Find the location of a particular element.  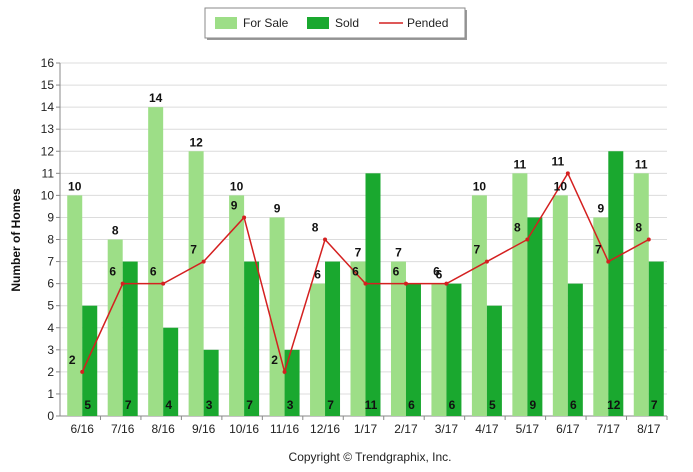

x-tick-label: 7/16 is located at coordinates (123, 429).